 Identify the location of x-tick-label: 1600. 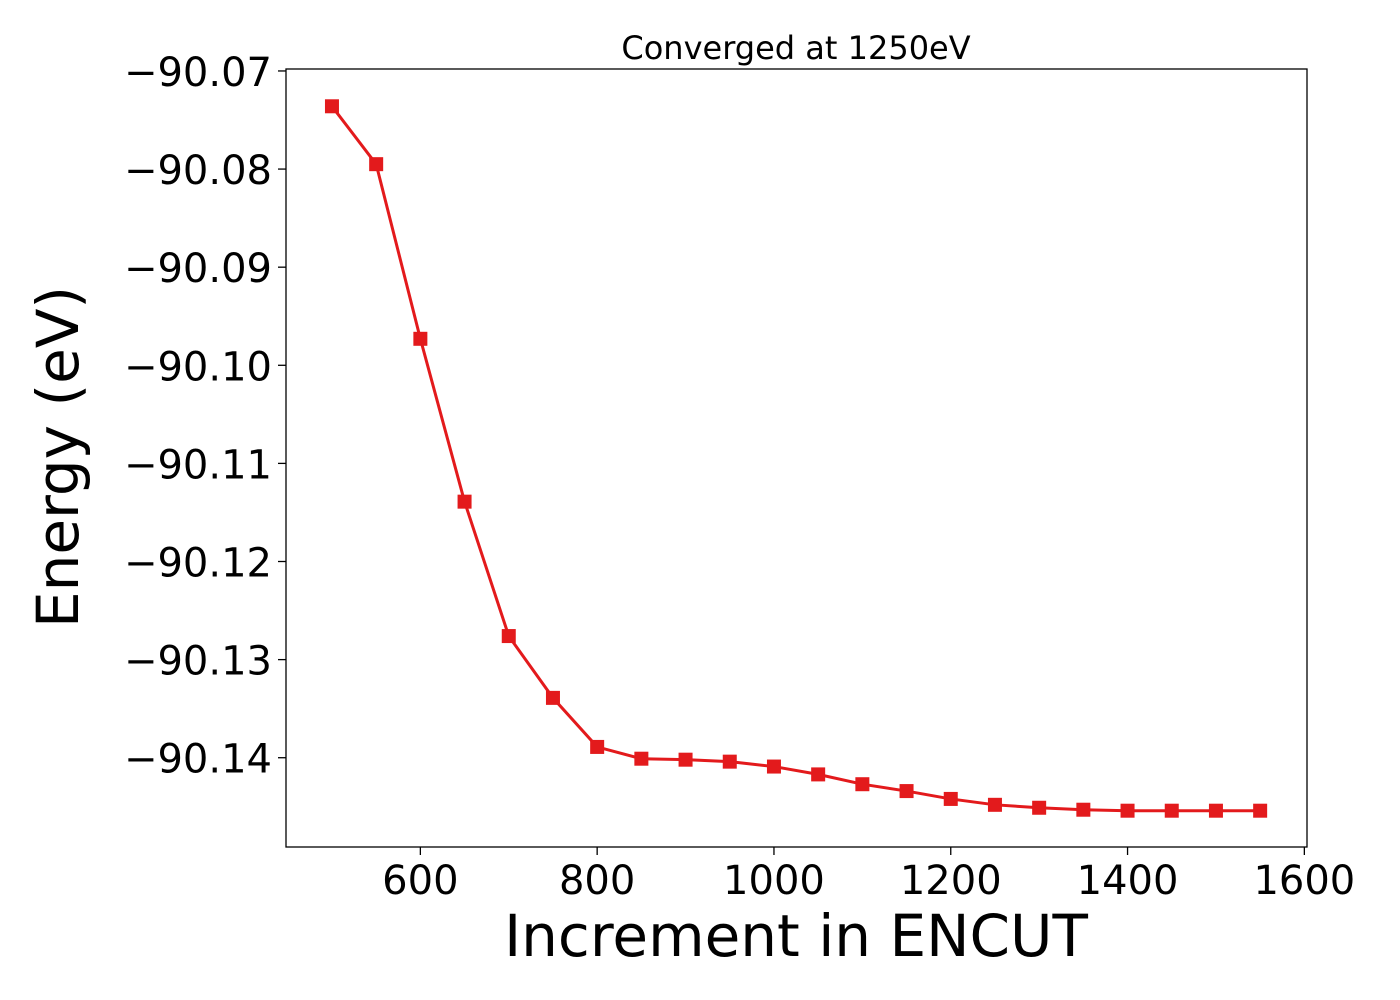
(1304, 881).